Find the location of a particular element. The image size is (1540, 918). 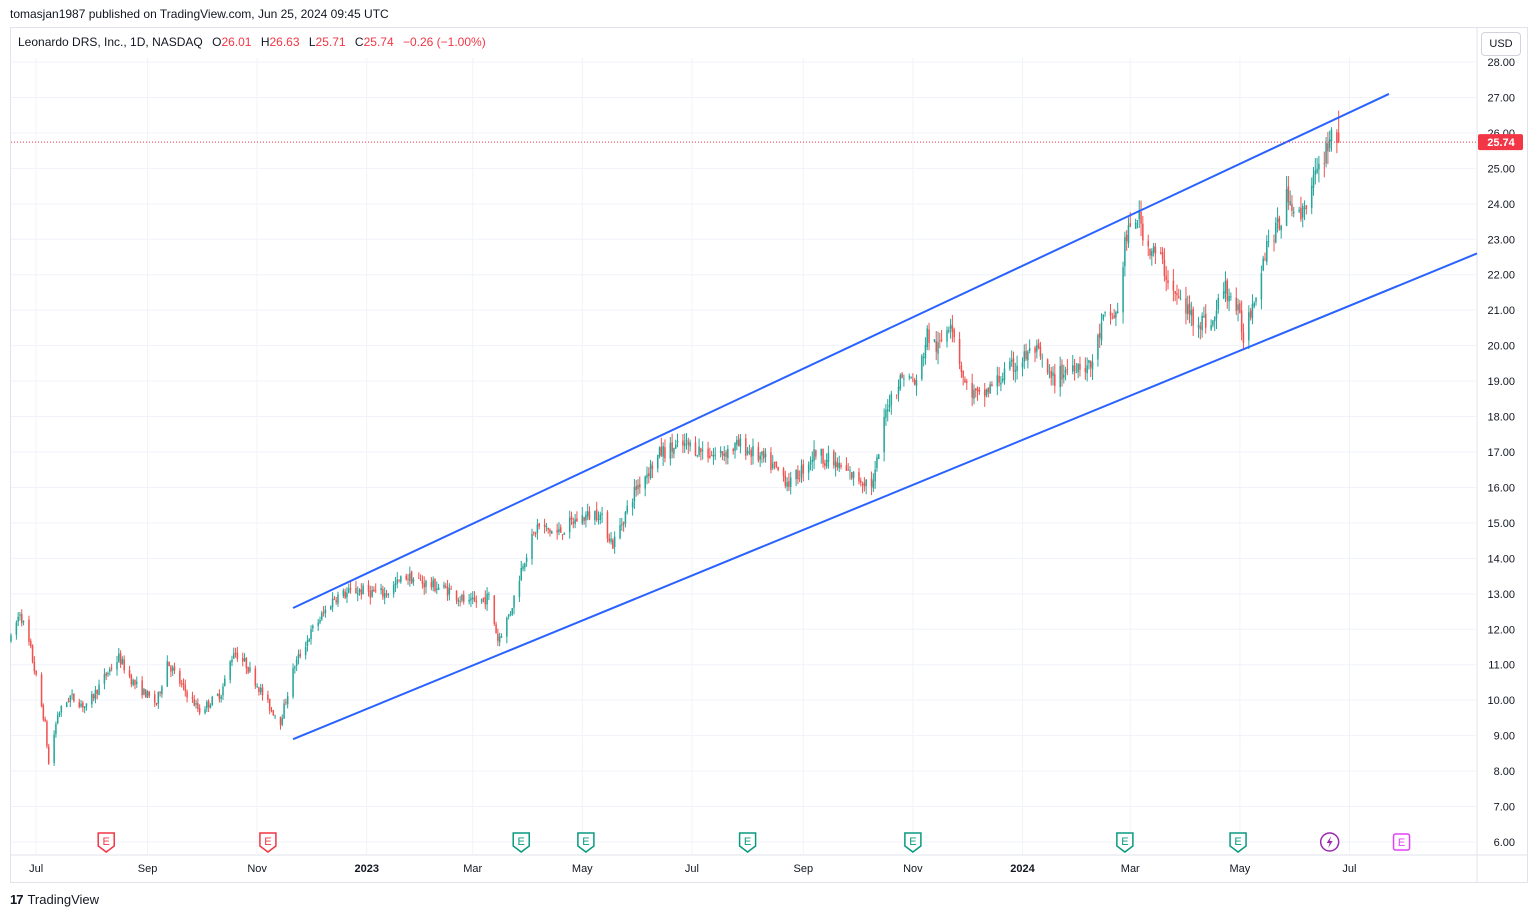

dividend-marker is located at coordinates (1329, 842).